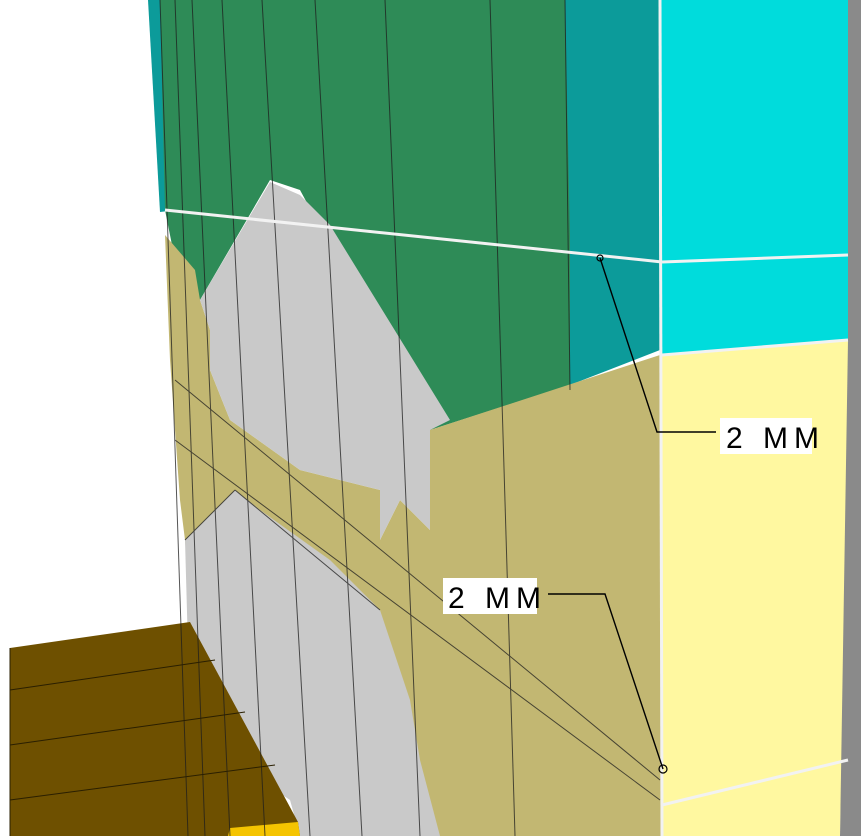  I want to click on annotation-leaders, so click(632, 513).